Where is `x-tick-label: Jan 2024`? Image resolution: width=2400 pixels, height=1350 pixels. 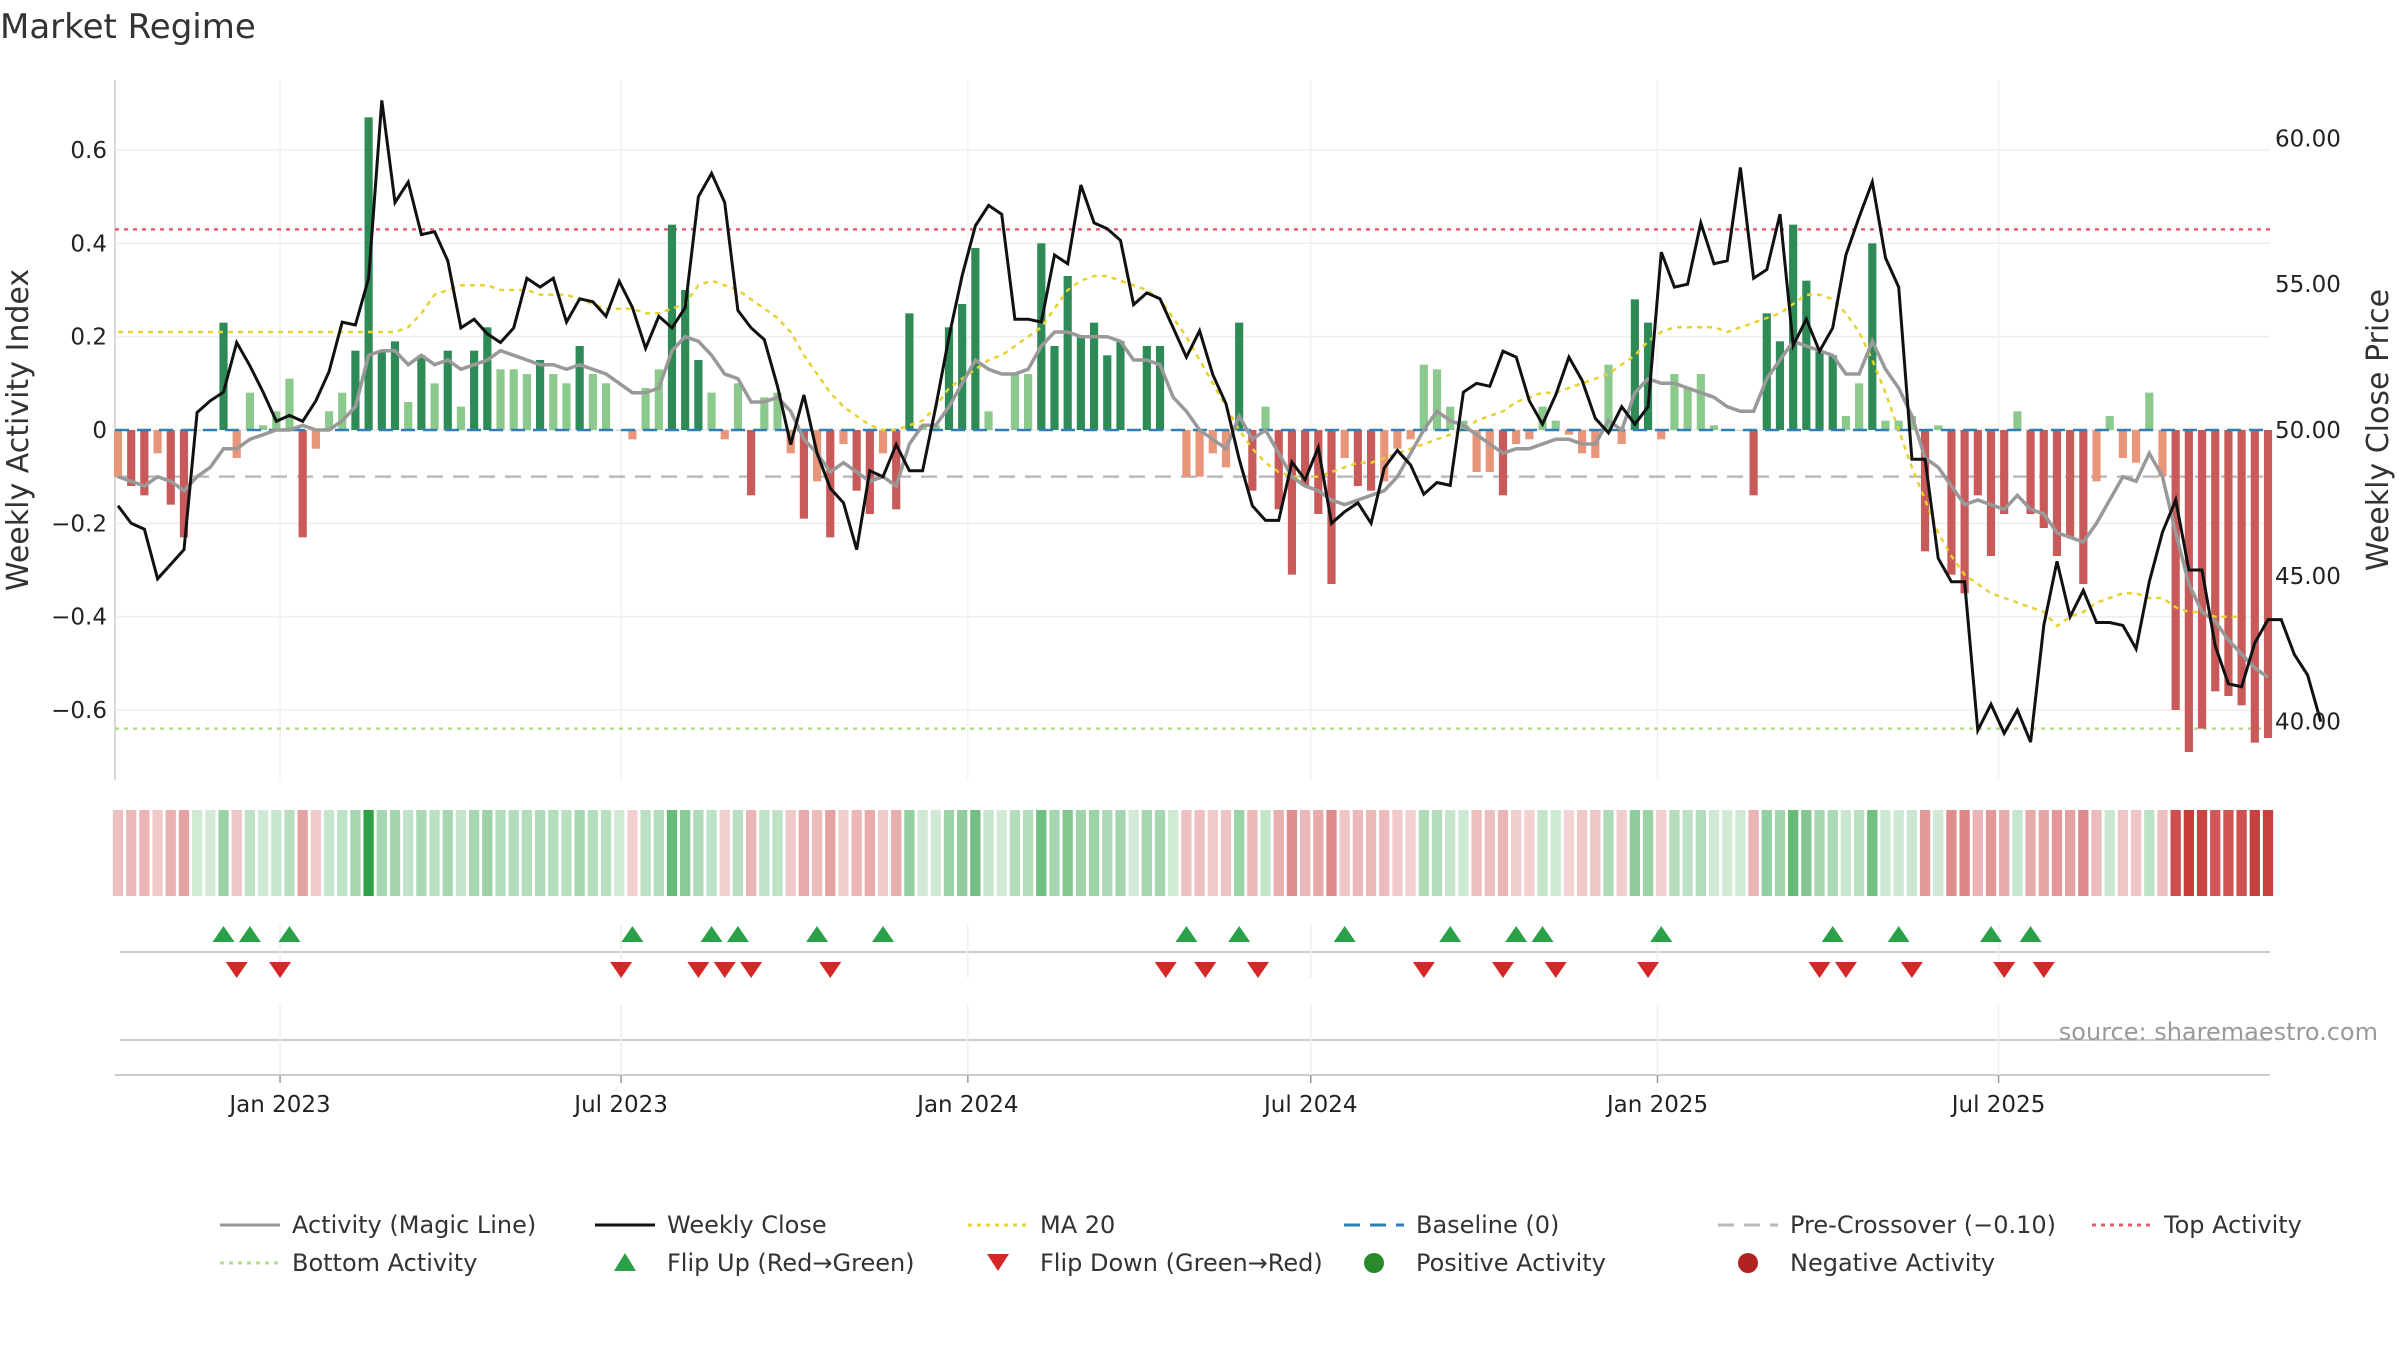
x-tick-label: Jan 2024 is located at coordinates (966, 1105).